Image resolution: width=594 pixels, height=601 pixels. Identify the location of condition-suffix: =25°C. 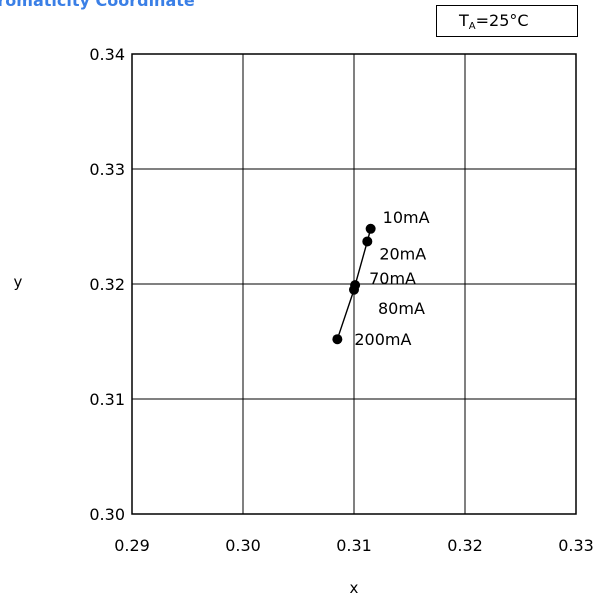
(502, 20).